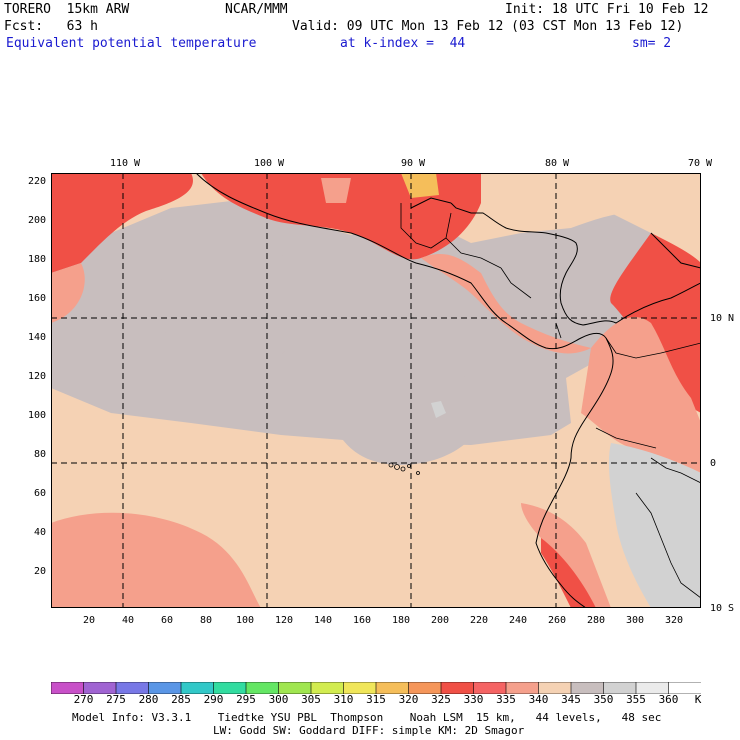 The image size is (740, 740). I want to click on y-tick: 60, so click(39, 493).